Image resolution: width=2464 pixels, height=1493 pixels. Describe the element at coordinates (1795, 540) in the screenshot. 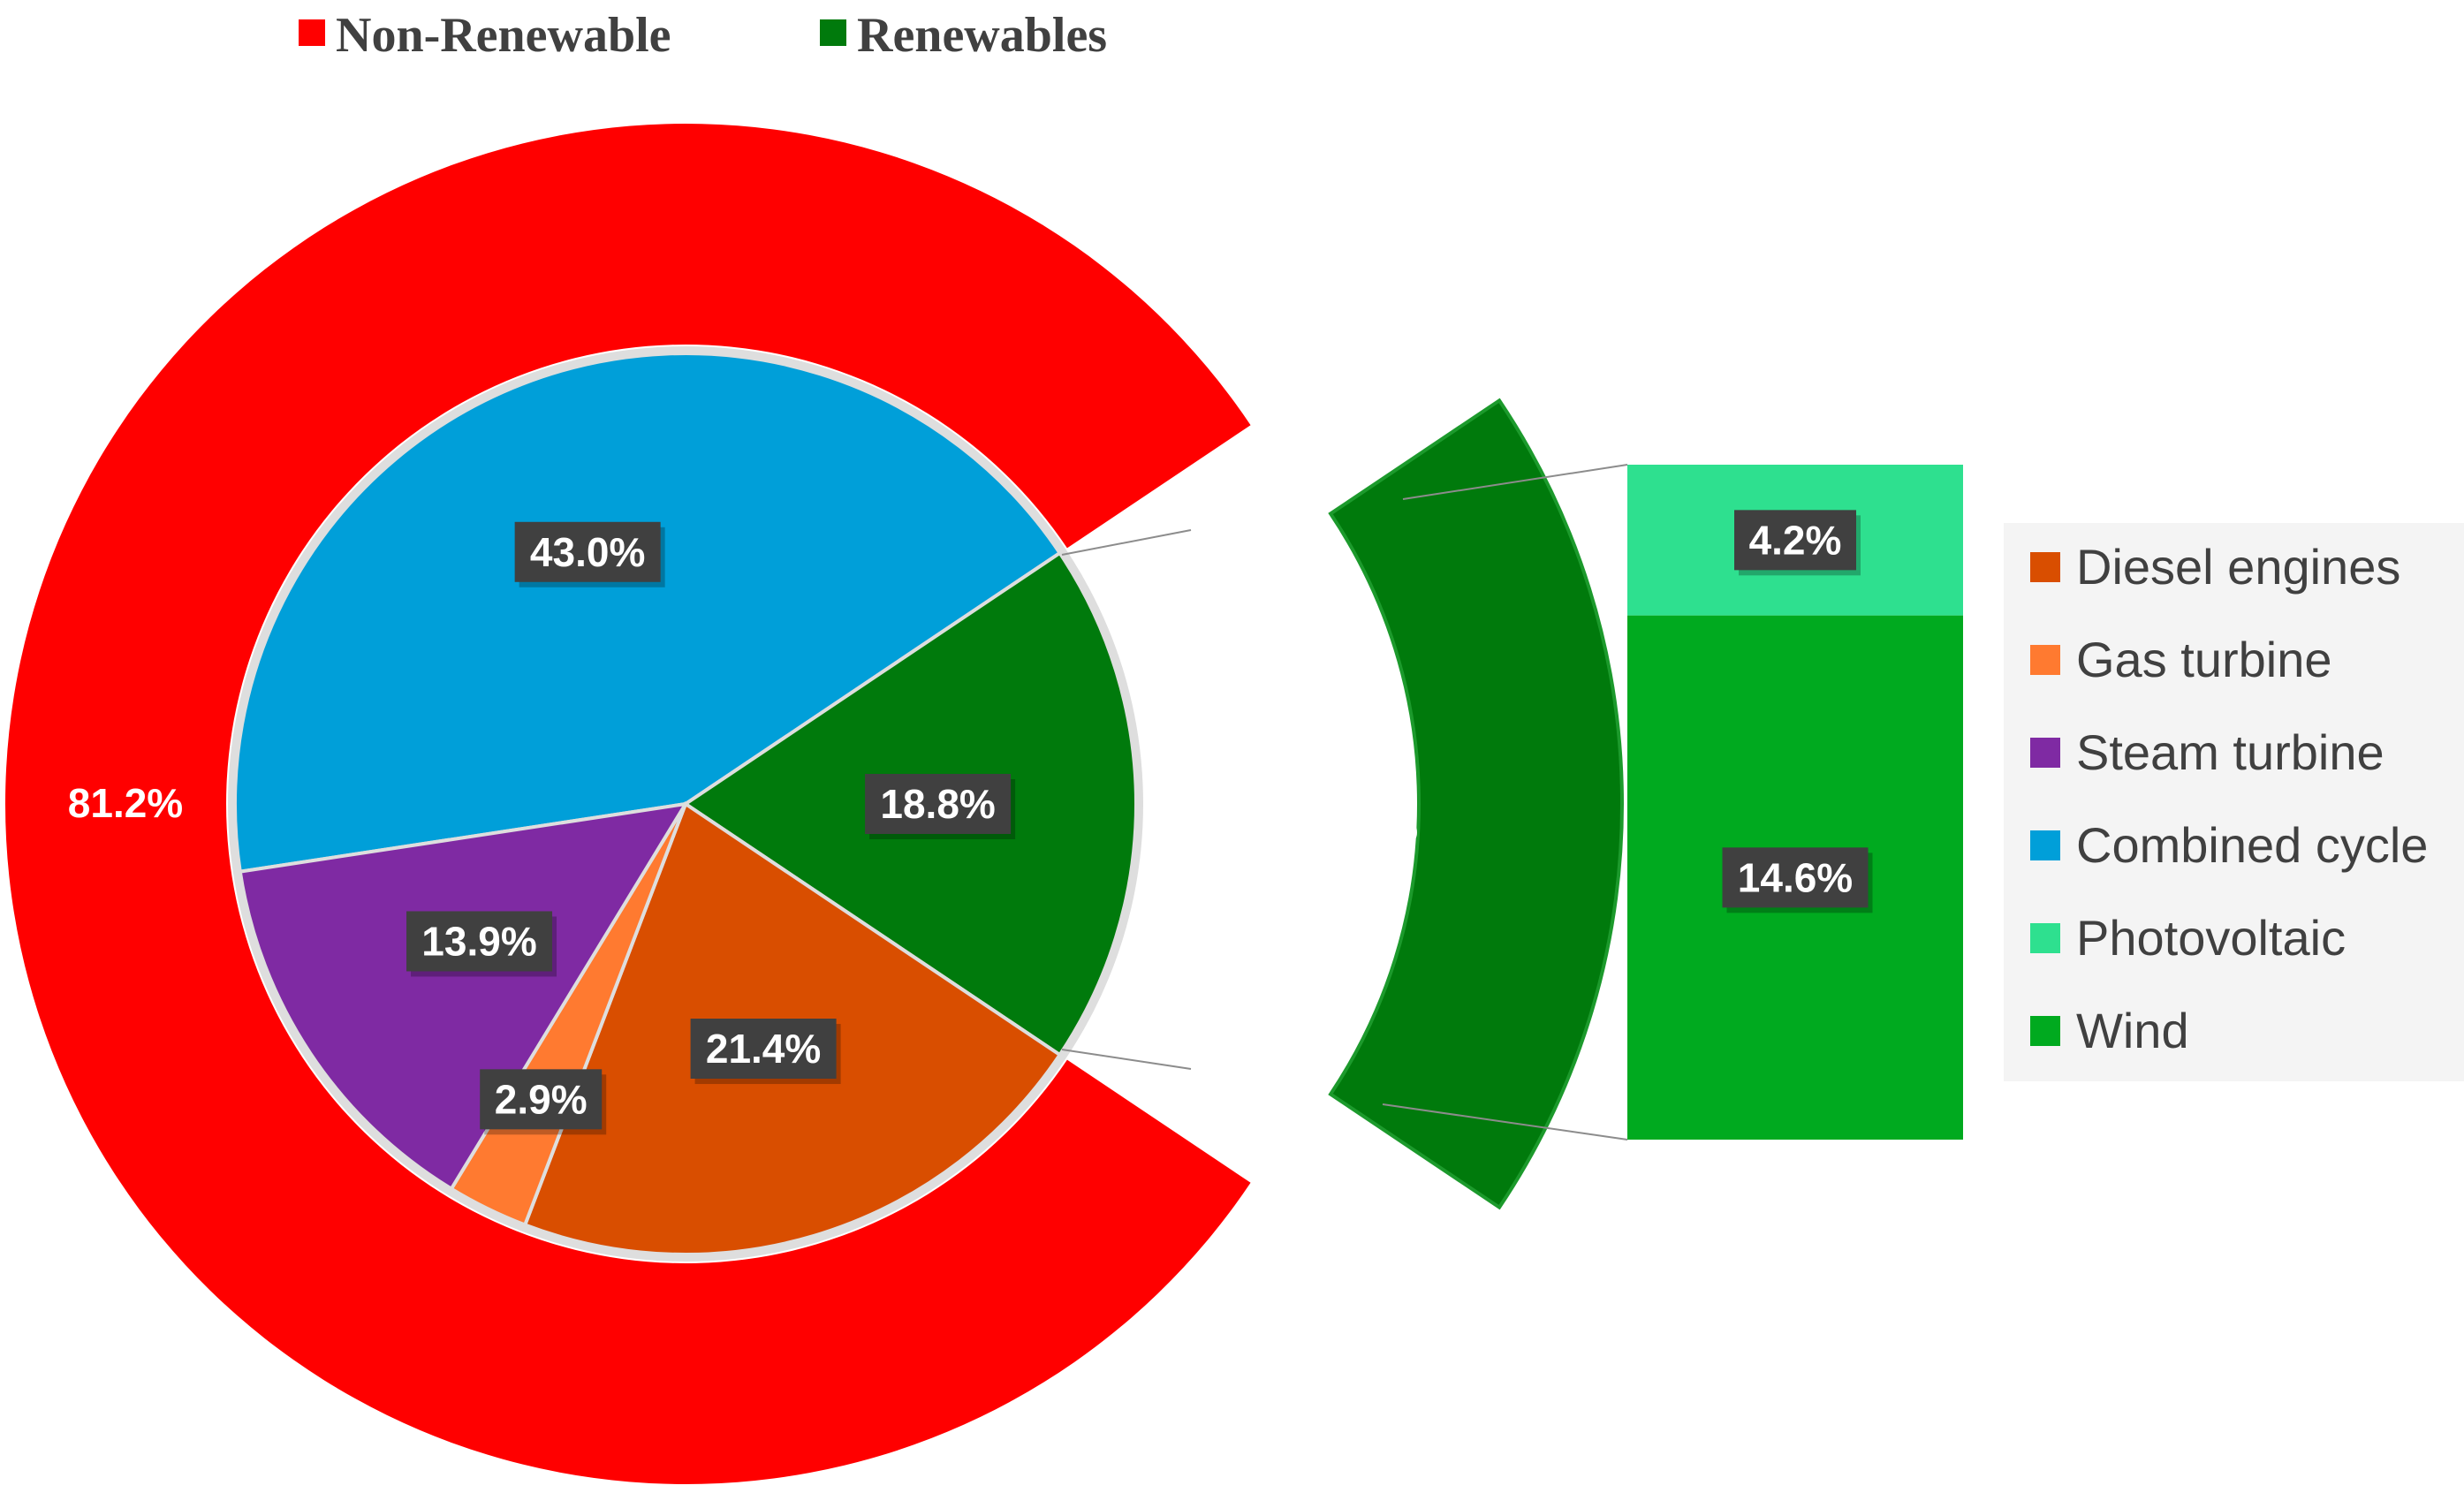

I see `svg-text: 4.2%` at that location.